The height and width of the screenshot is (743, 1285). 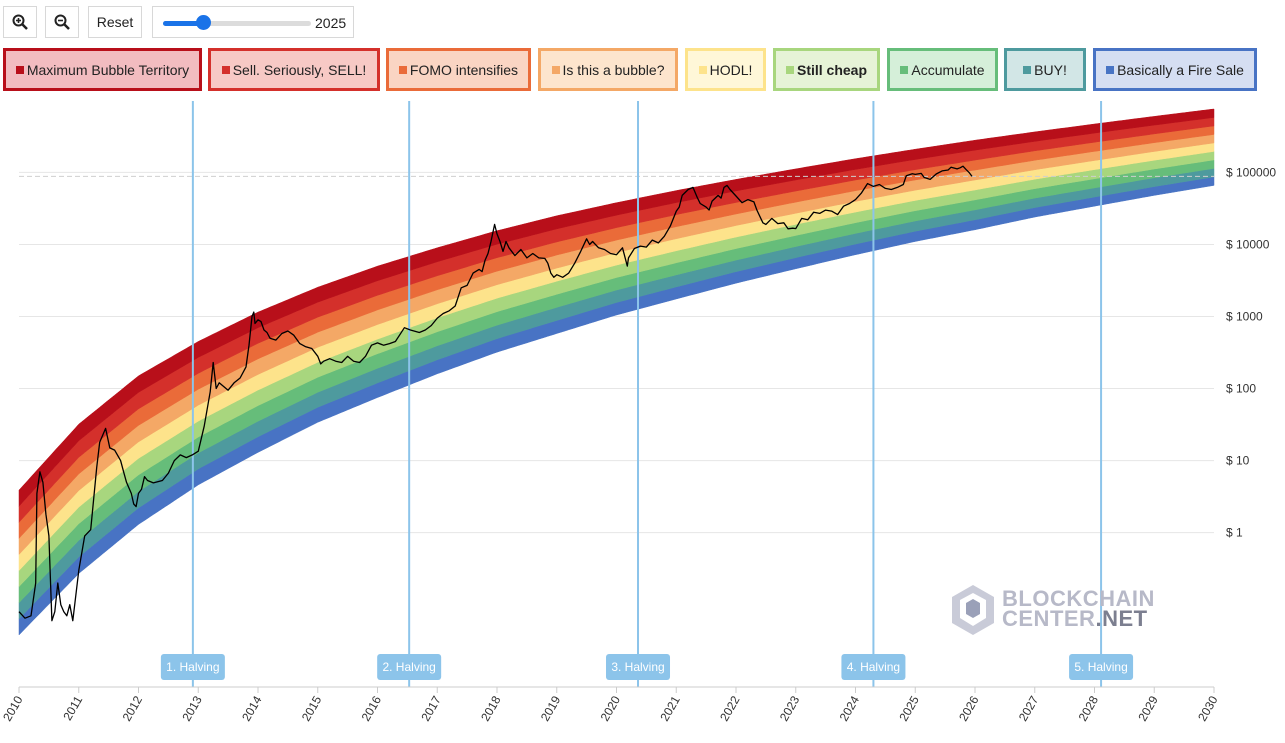 I want to click on halving-label: 4. Halving, so click(x=873, y=667).